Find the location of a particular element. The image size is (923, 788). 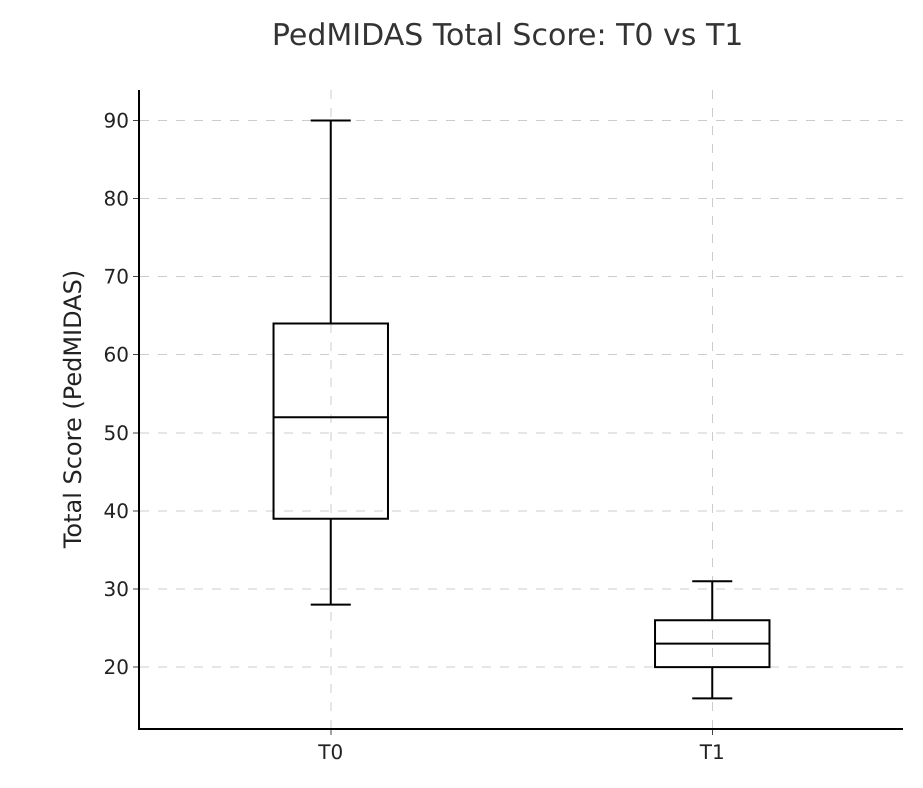

y-axis-title: Total Score (PedMIDAS) is located at coordinates (73, 410).